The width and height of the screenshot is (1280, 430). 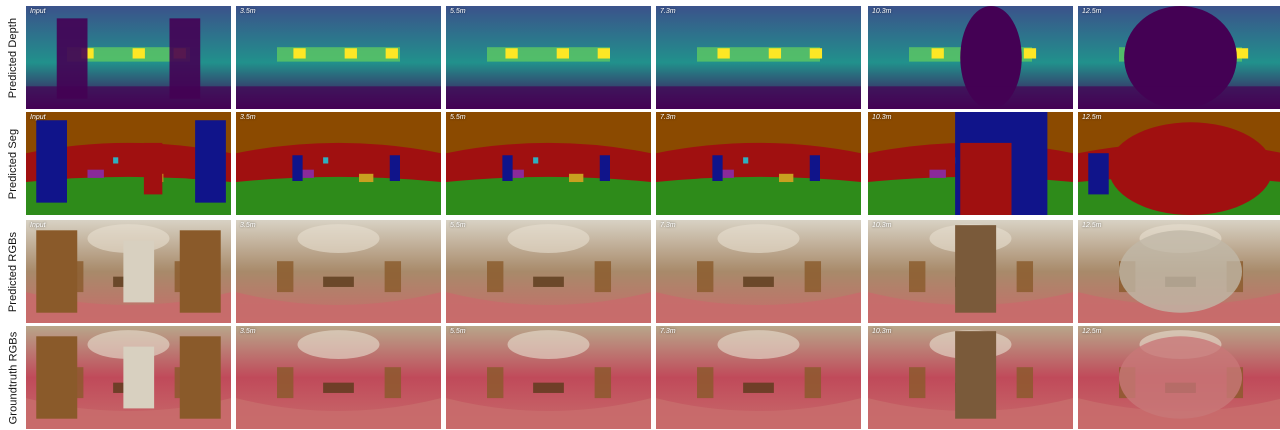 I want to click on panorama-seg-3: 7.3m, so click(x=758, y=163).